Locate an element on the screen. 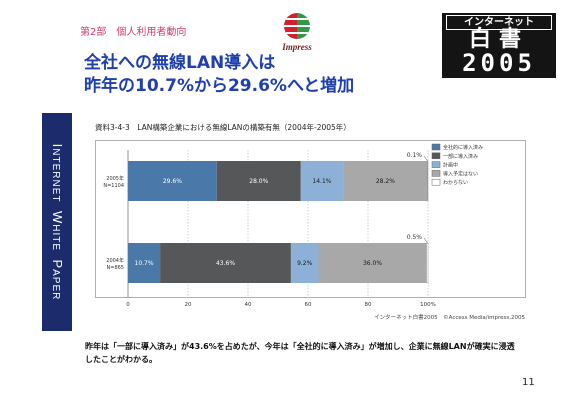 The width and height of the screenshot is (580, 410). bar-value-label: 14.1% is located at coordinates (321, 181).